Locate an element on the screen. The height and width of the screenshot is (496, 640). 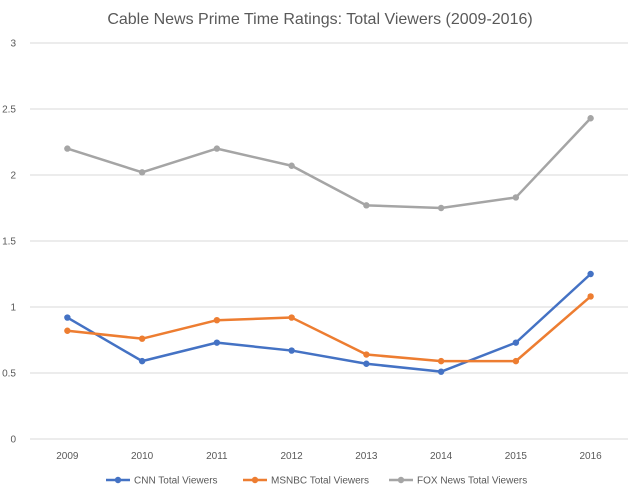
x-tick-label: 2013 is located at coordinates (366, 456).